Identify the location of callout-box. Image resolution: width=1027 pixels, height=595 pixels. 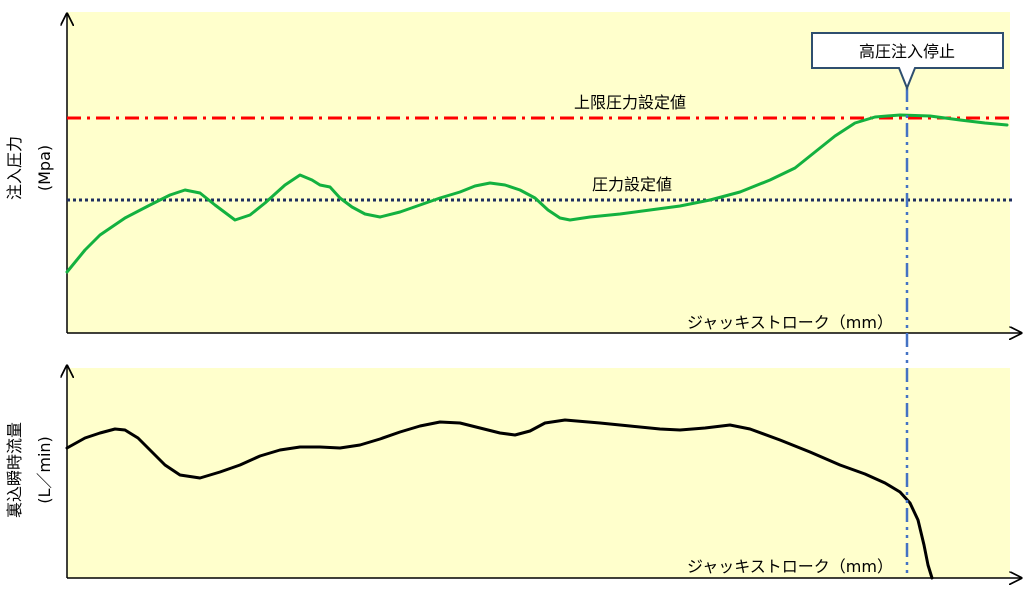
(907, 61).